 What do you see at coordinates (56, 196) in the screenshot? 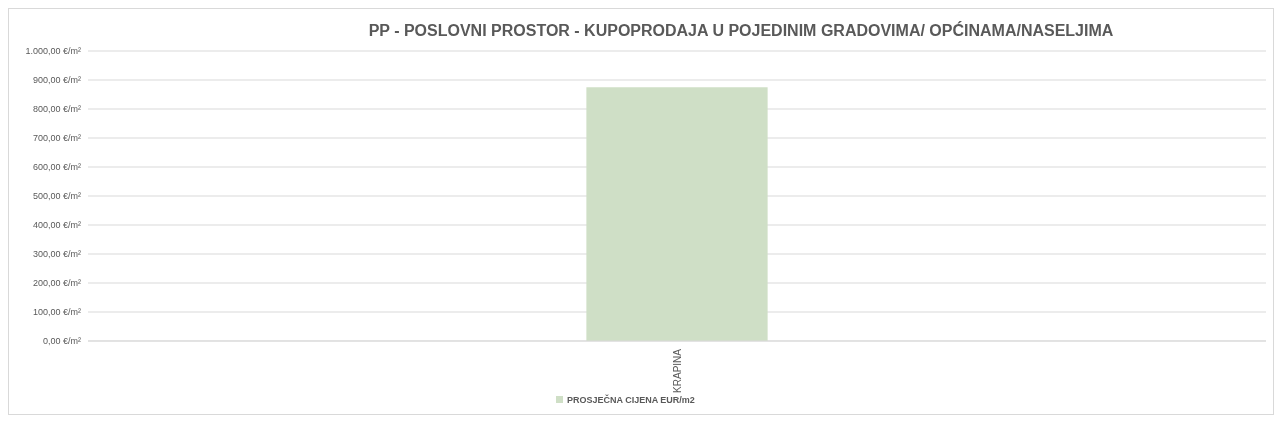
I see `y-tick-label: 500,00 €/m²` at bounding box center [56, 196].